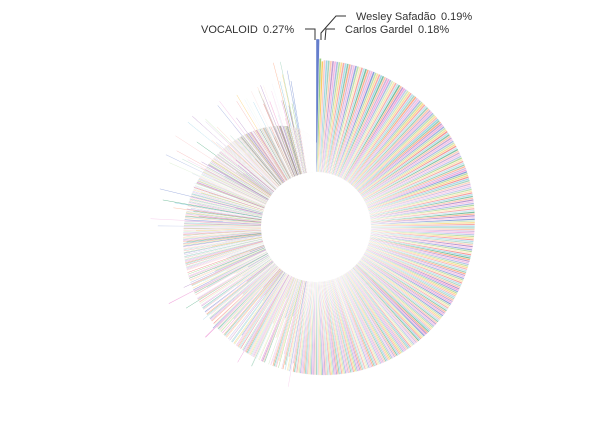 The image size is (611, 429). Describe the element at coordinates (310, 34) in the screenshot. I see `leader-line-vocaloid` at that location.